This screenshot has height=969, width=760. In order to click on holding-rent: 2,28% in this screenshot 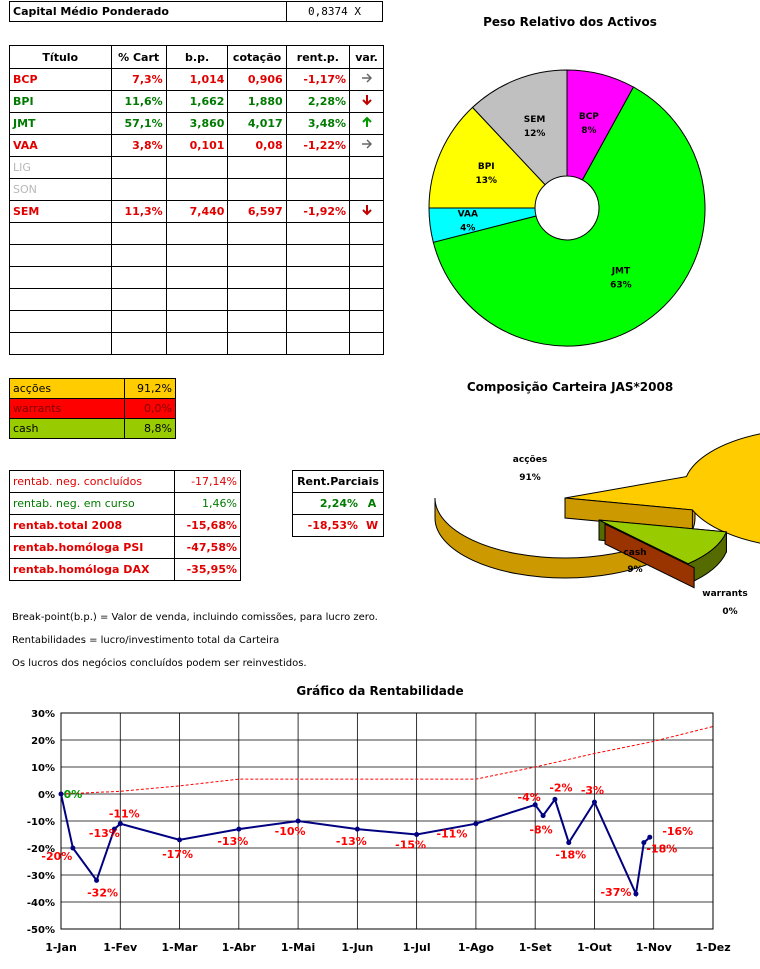, I will do `click(318, 101)`.